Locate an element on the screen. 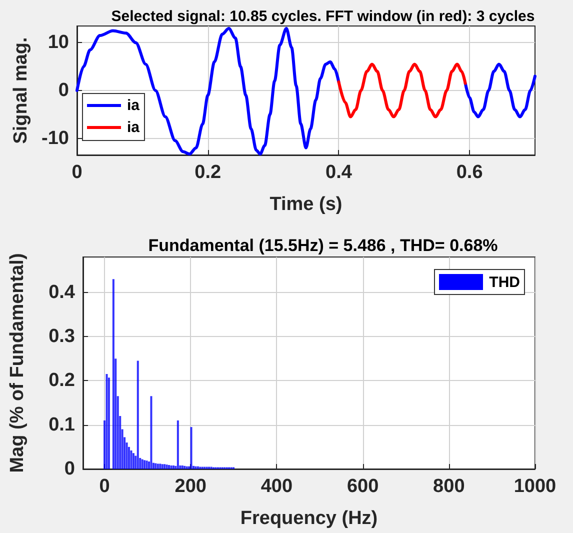  x-axis-title: Time (s) is located at coordinates (306, 204).